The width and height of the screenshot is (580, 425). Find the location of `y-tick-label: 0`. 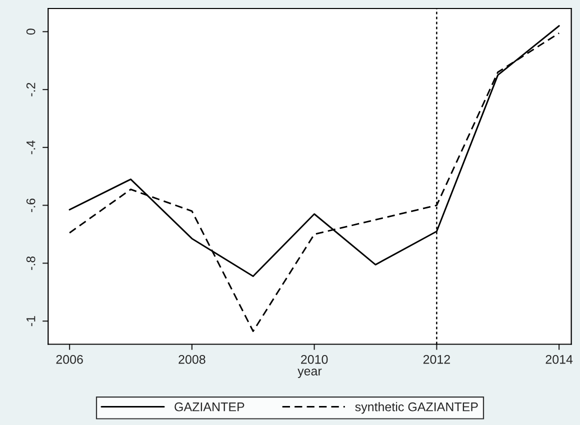

y-tick-label: 0 is located at coordinates (31, 31).